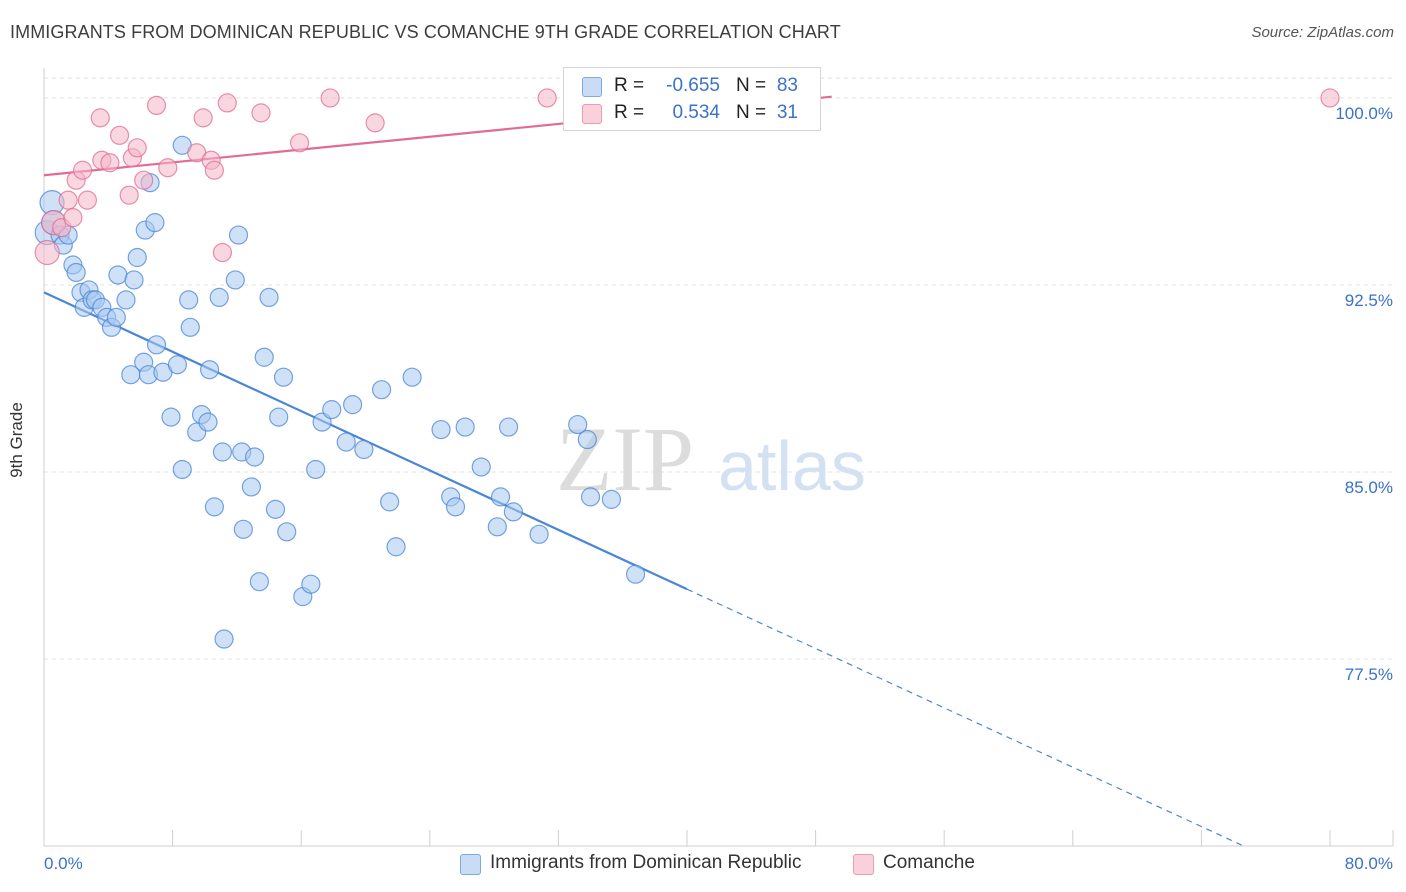 The height and width of the screenshot is (892, 1406). Describe the element at coordinates (592, 114) in the screenshot. I see `stats-swatch-comanche` at that location.